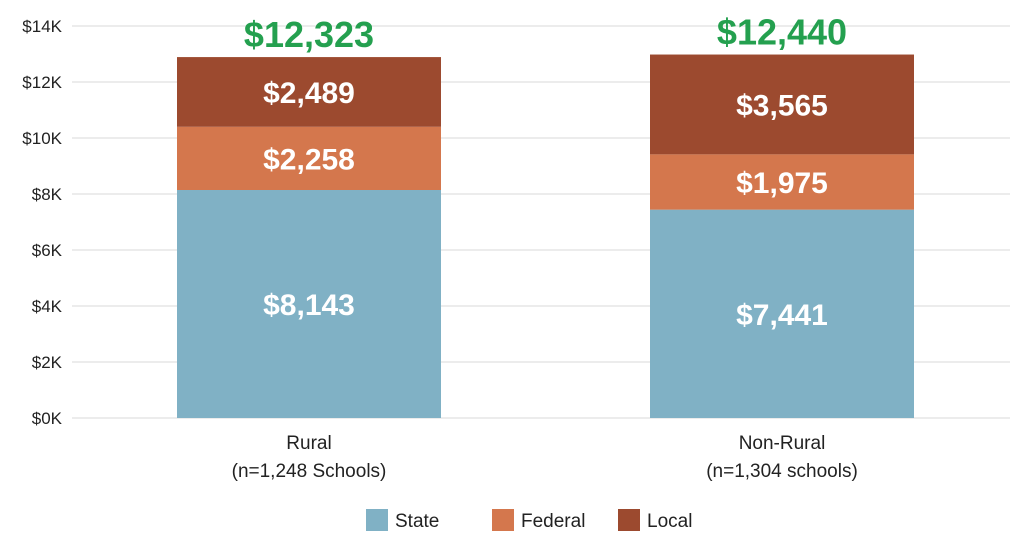 The width and height of the screenshot is (1024, 537). I want to click on legend: State Federal Local, so click(529, 520).